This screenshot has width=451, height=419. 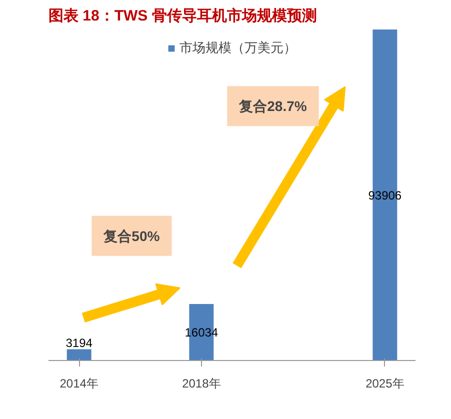 I want to click on x-tick-label: 2014年, so click(x=79, y=383).